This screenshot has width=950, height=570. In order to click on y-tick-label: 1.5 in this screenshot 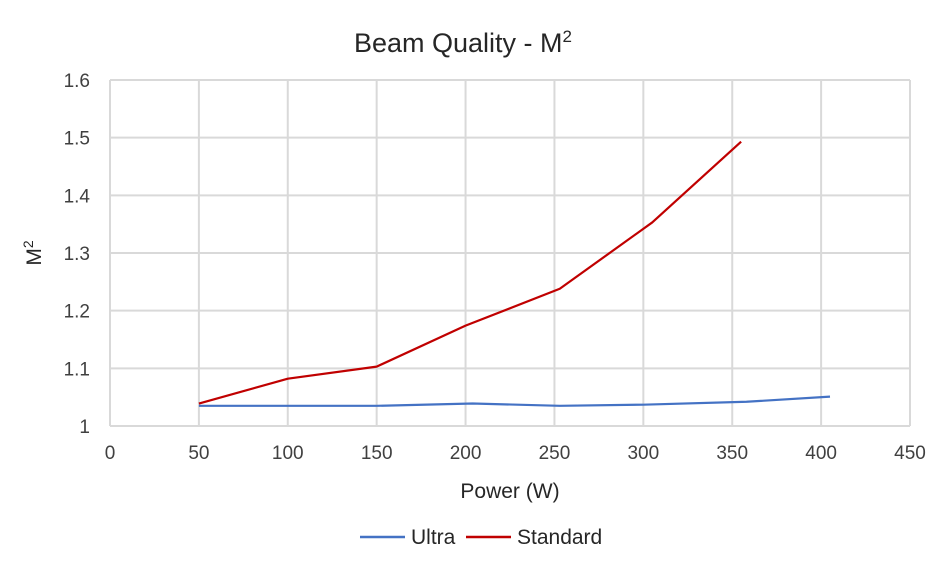, I will do `click(77, 139)`.